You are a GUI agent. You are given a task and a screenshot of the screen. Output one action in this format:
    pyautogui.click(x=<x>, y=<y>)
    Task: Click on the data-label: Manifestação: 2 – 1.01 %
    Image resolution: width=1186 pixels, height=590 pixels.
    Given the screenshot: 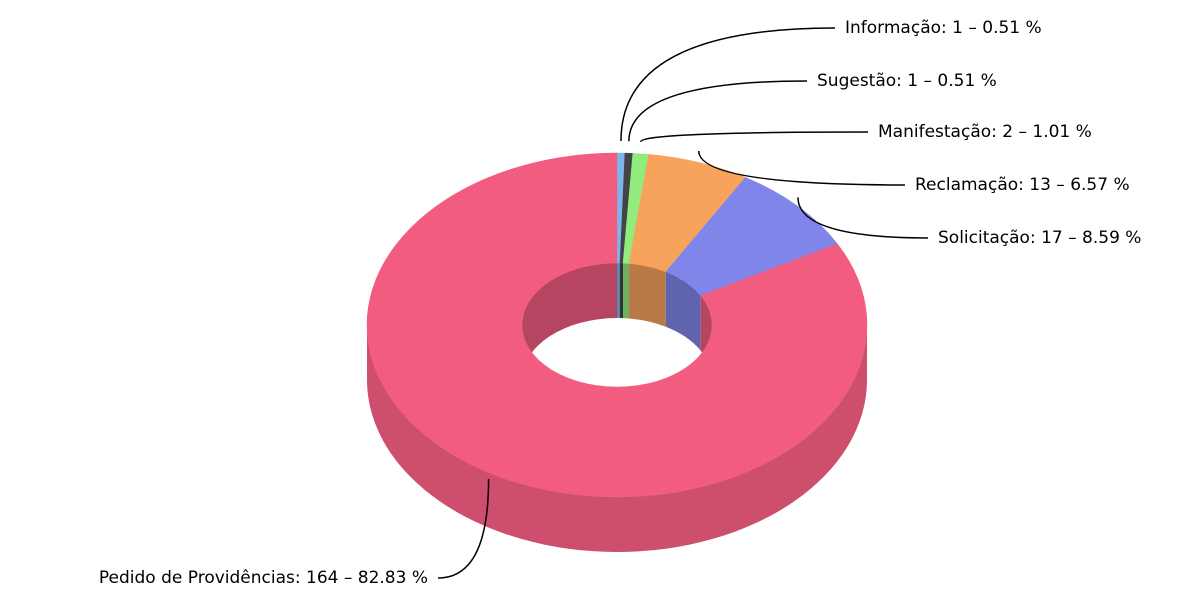 What is the action you would take?
    pyautogui.click(x=985, y=132)
    